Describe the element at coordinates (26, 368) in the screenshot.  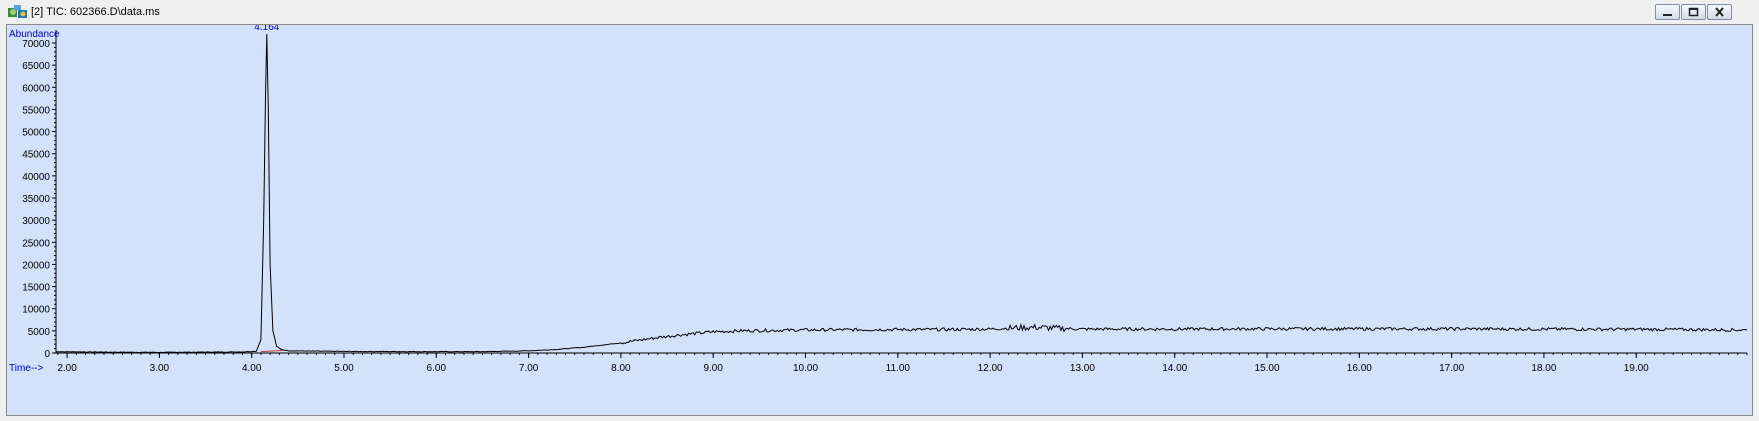
I see `x-axis-label: Time-->` at that location.